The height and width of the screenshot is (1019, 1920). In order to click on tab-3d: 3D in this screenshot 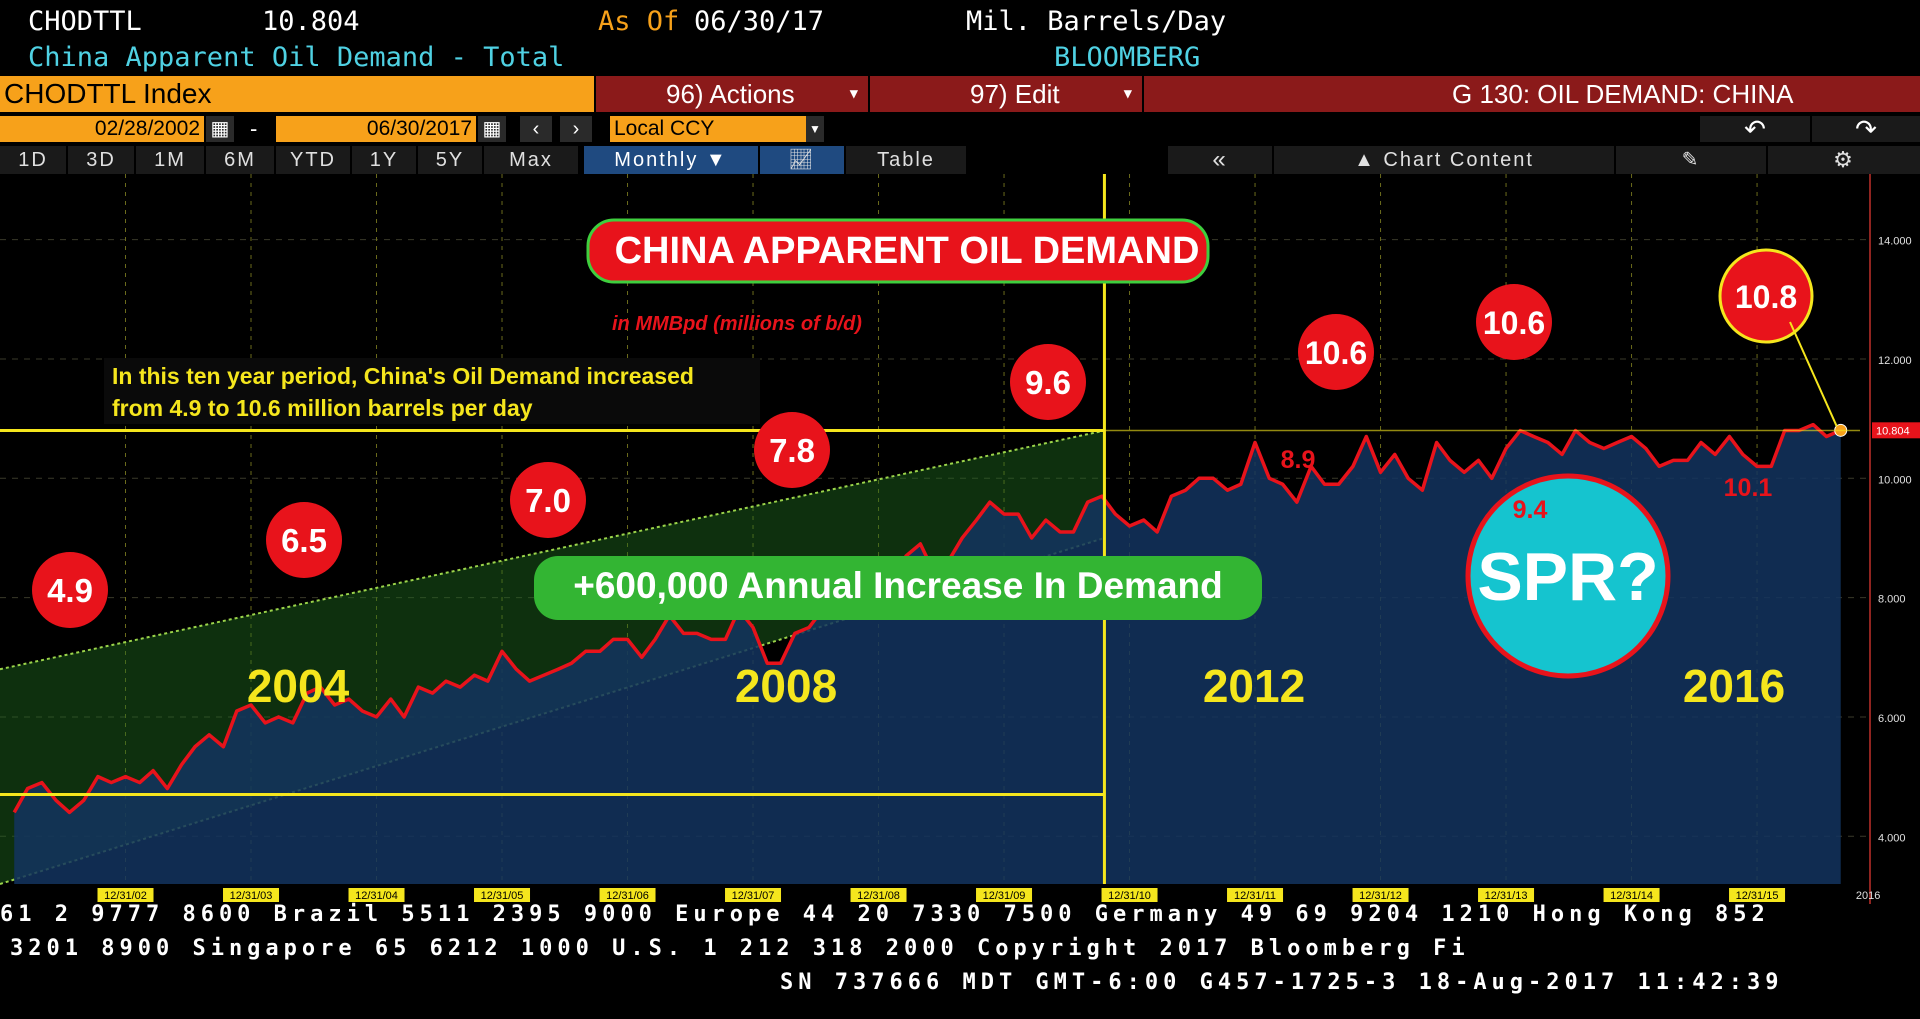, I will do `click(101, 160)`.